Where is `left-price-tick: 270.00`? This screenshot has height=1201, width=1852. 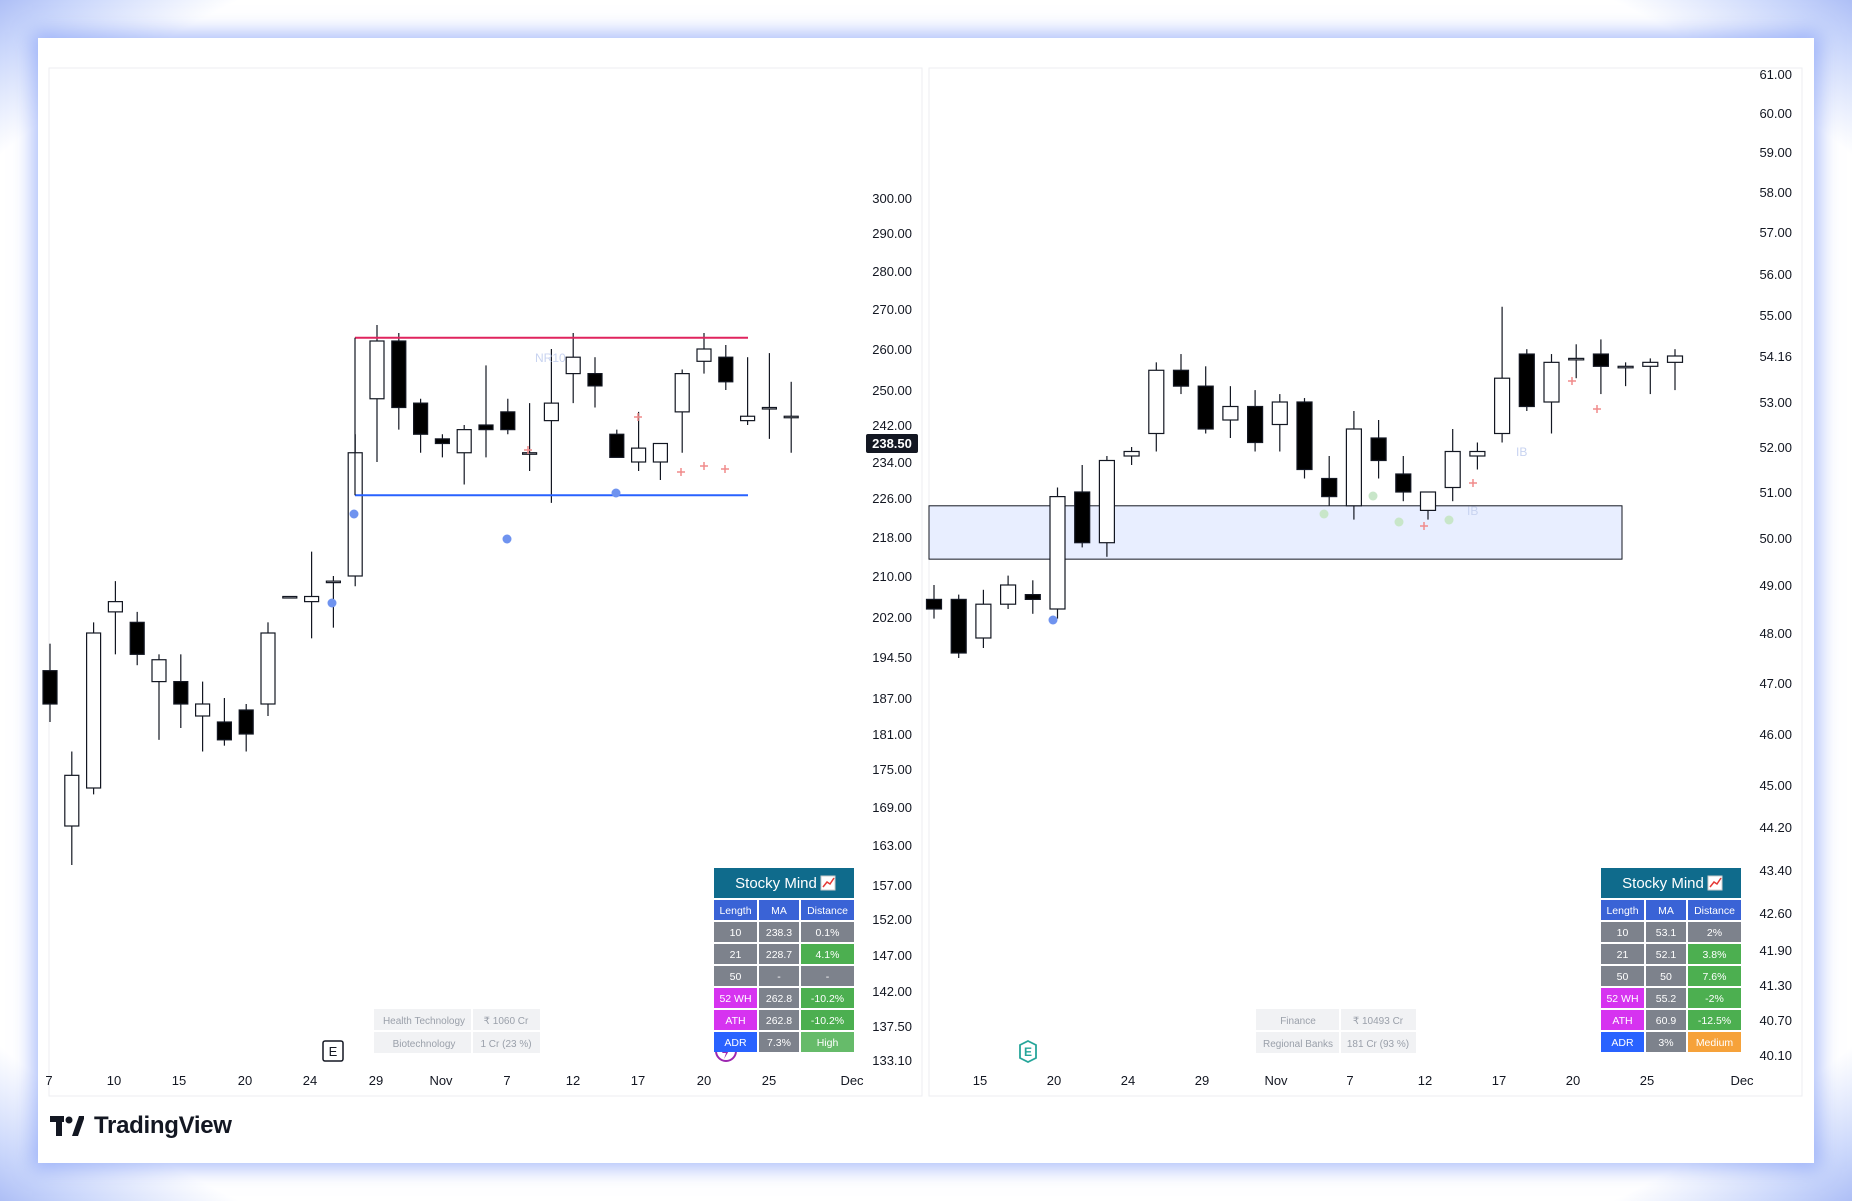
left-price-tick: 270.00 is located at coordinates (892, 309).